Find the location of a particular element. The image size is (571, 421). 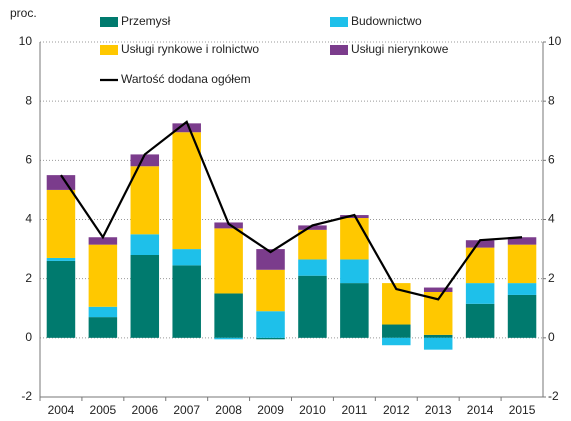

y-tick-label: -2 is located at coordinates (26, 396).